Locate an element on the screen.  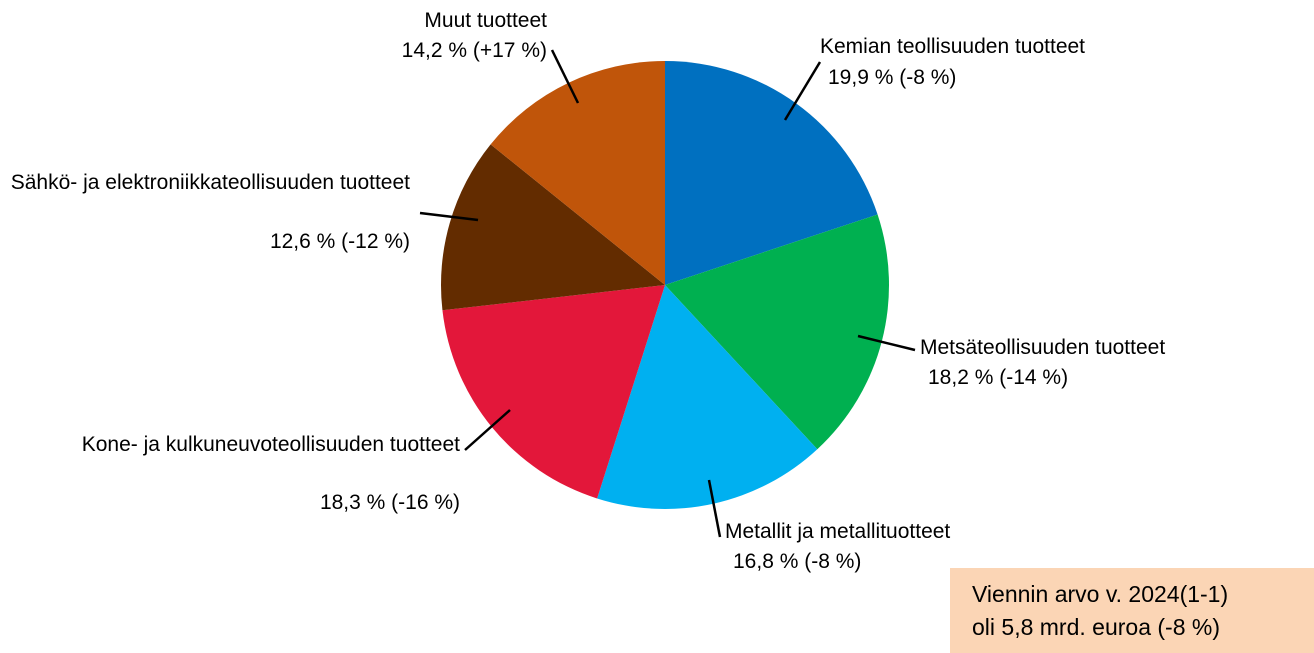
slice-label: Kemian teollisuuden tuotteet is located at coordinates (953, 46).